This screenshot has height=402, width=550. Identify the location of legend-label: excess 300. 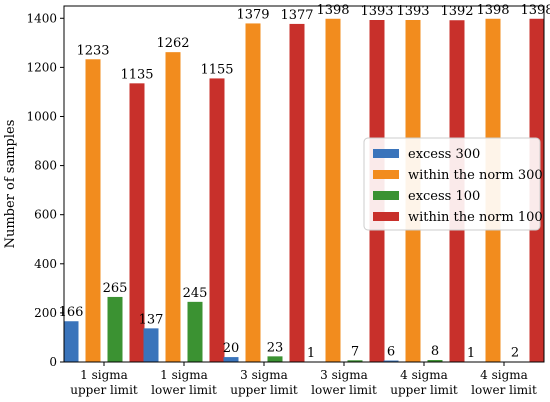
(444, 154).